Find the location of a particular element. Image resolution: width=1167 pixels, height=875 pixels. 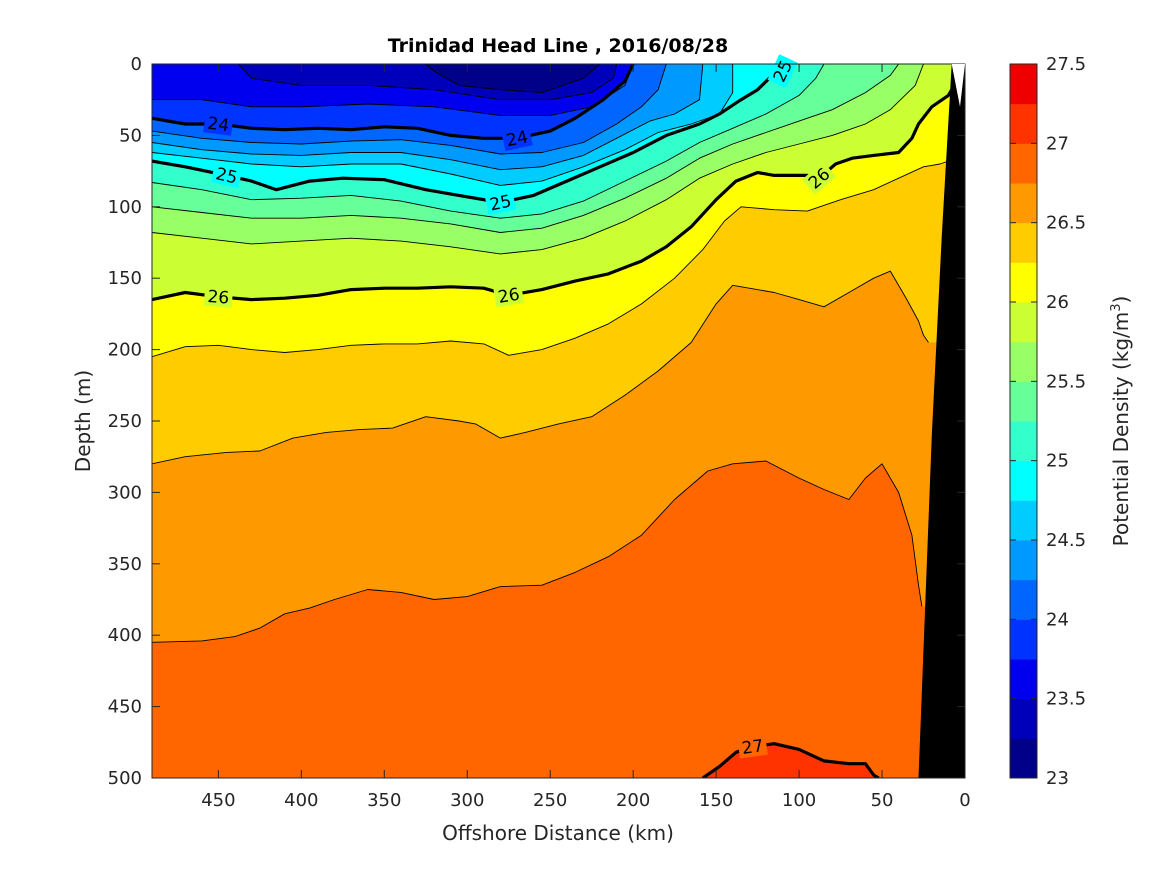

y-tick-label: 350 is located at coordinates (125, 564).